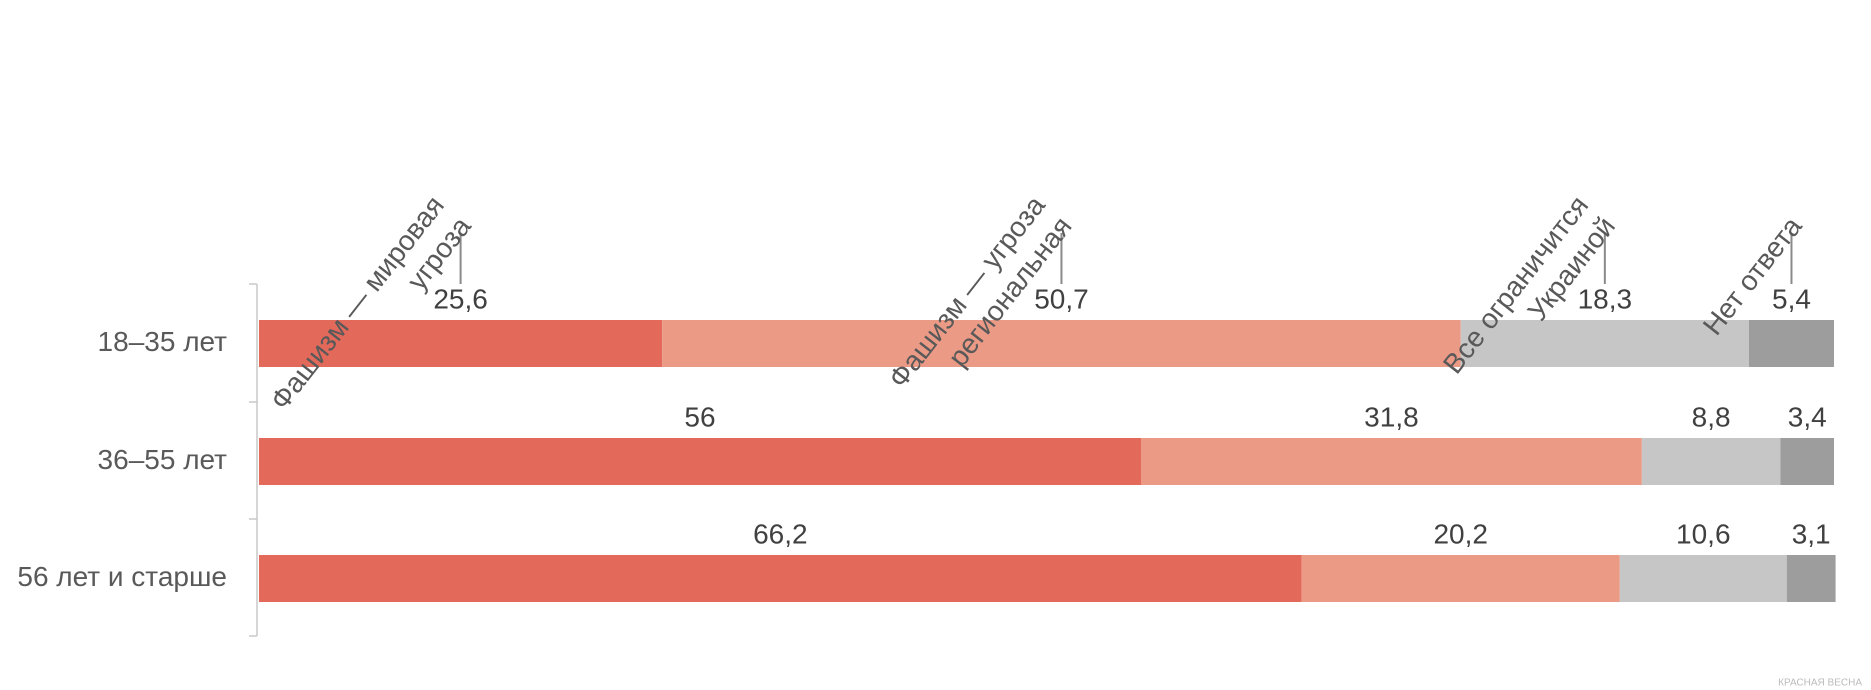 The width and height of the screenshot is (1871, 690). Describe the element at coordinates (1605, 298) in the screenshot. I see `value-label: 18,3` at that location.